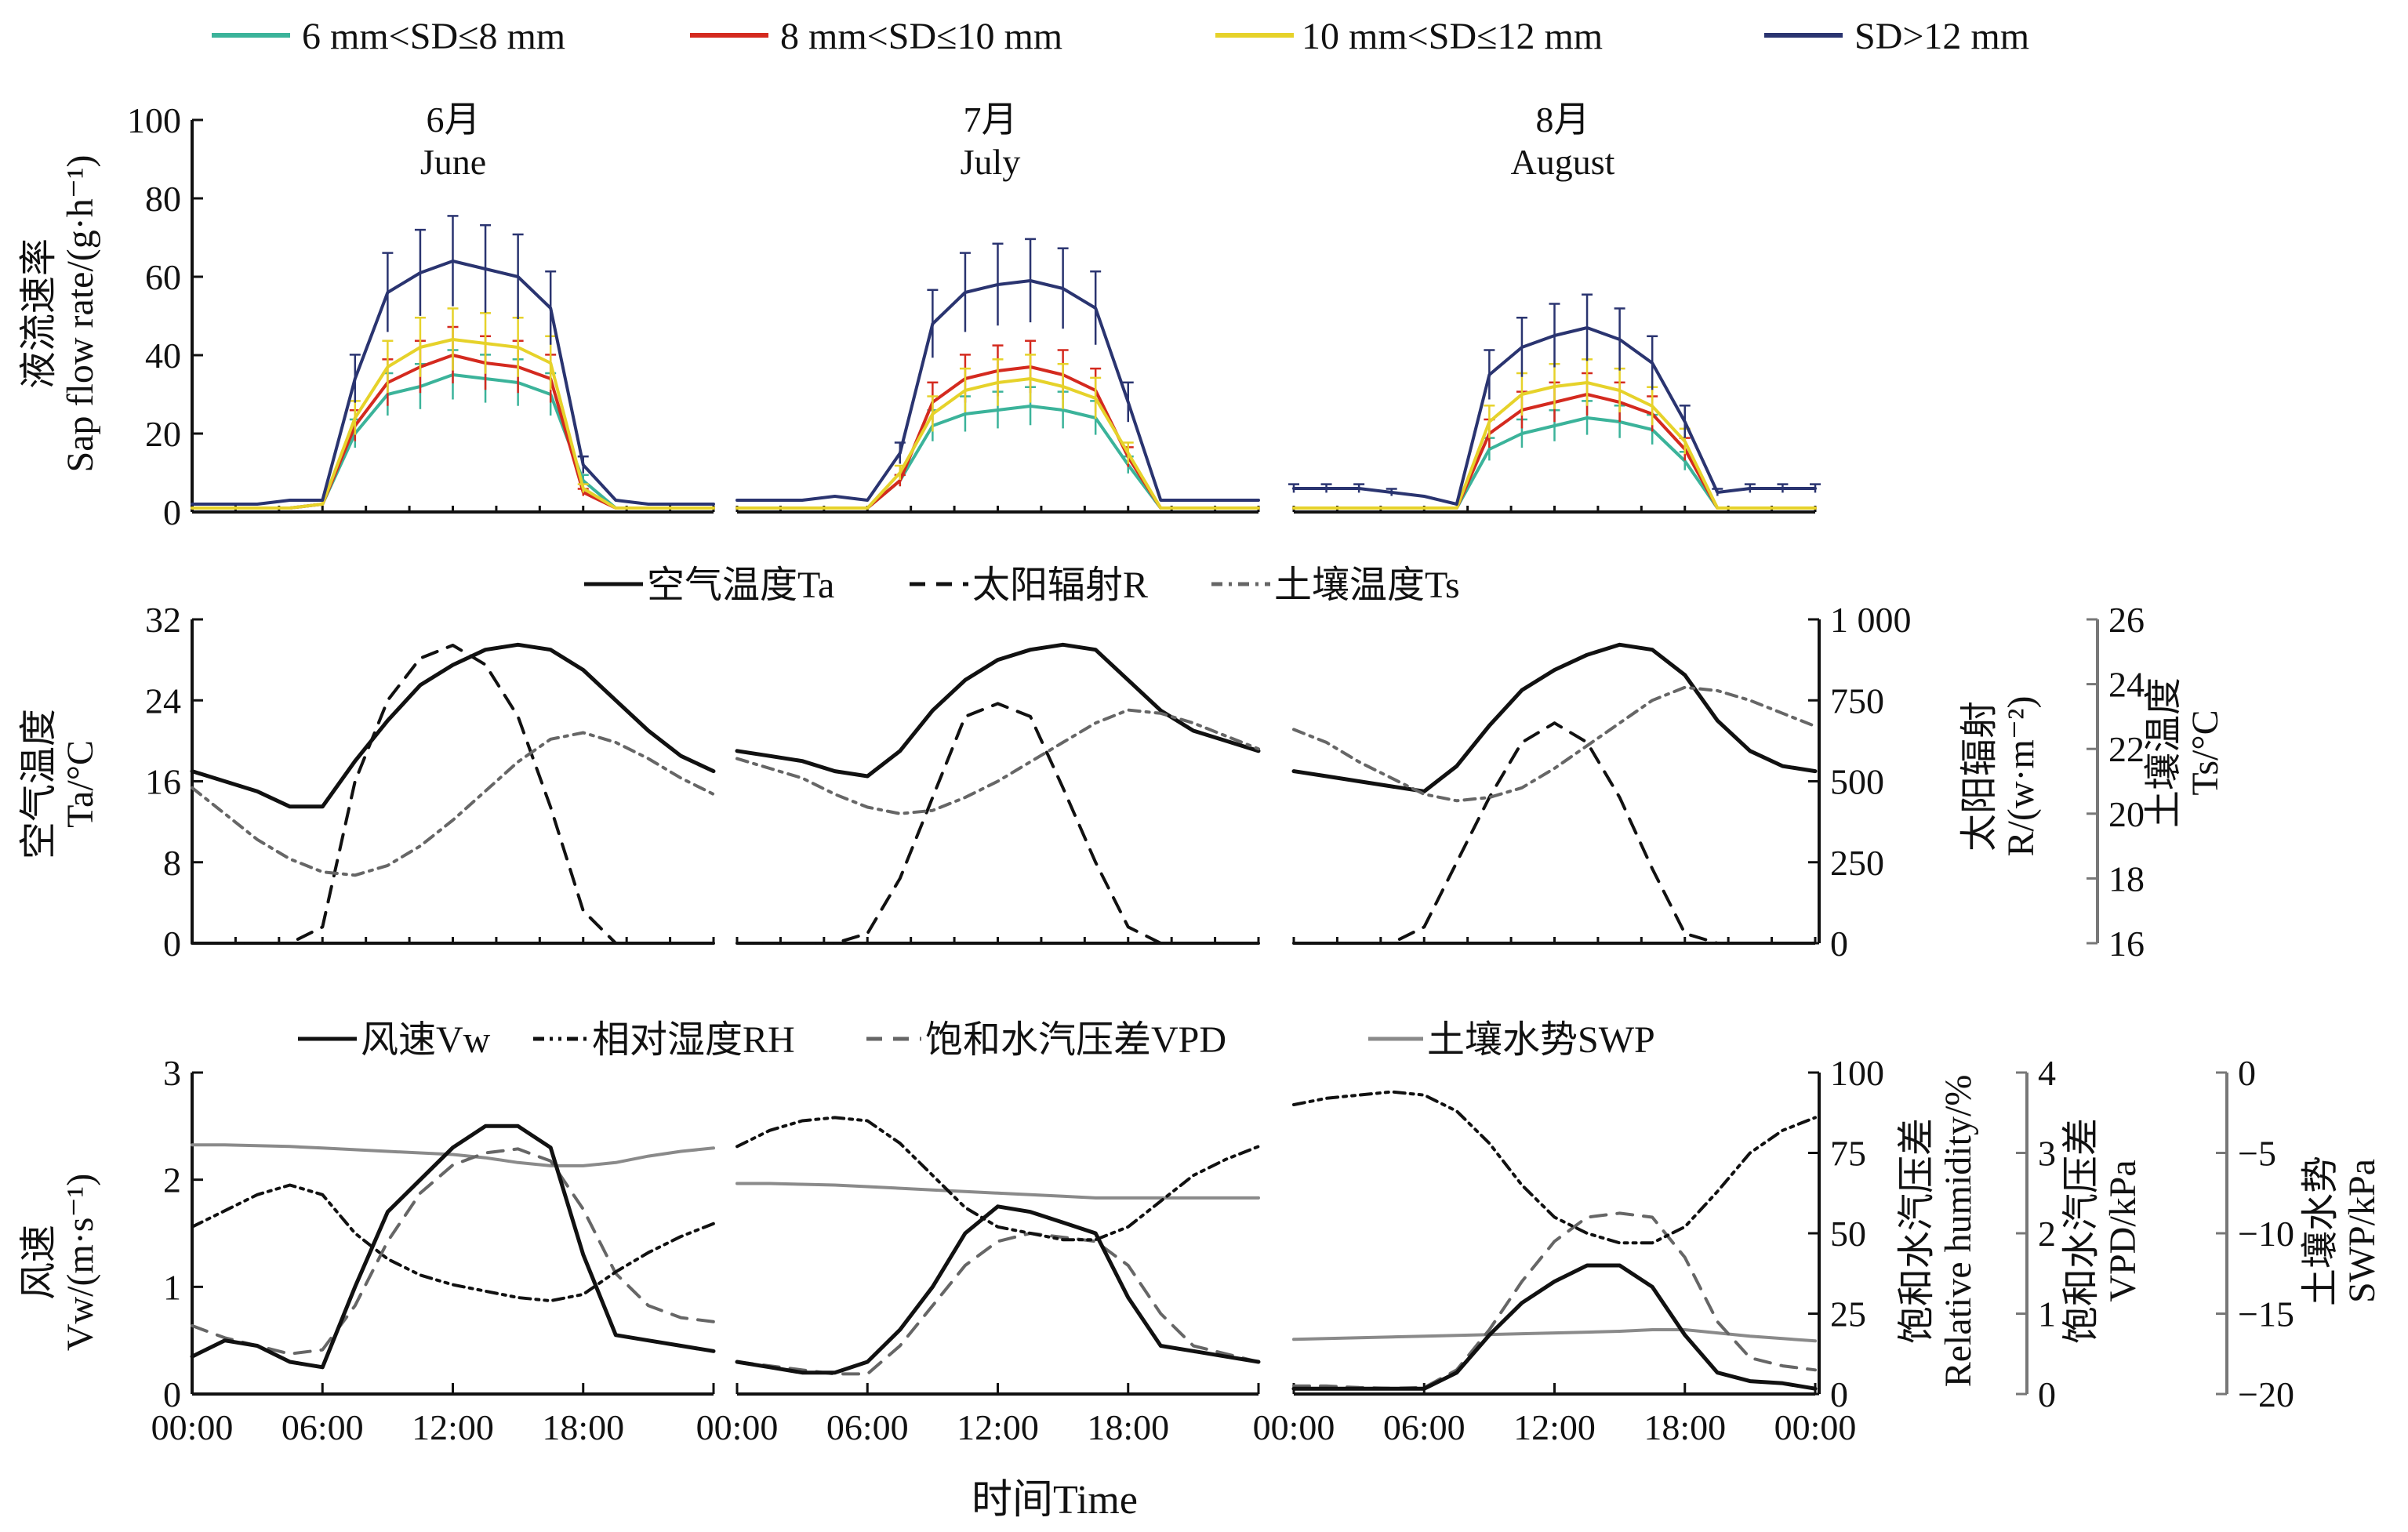 The height and width of the screenshot is (1532, 2408). I want to click on sap-y-axis-tick-label: 60, so click(163, 277).